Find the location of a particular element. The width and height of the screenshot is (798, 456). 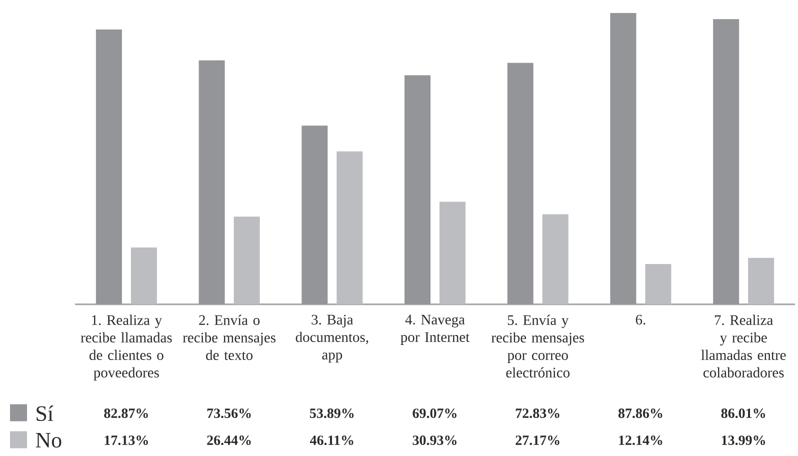

data-label: 27.17% is located at coordinates (538, 441).